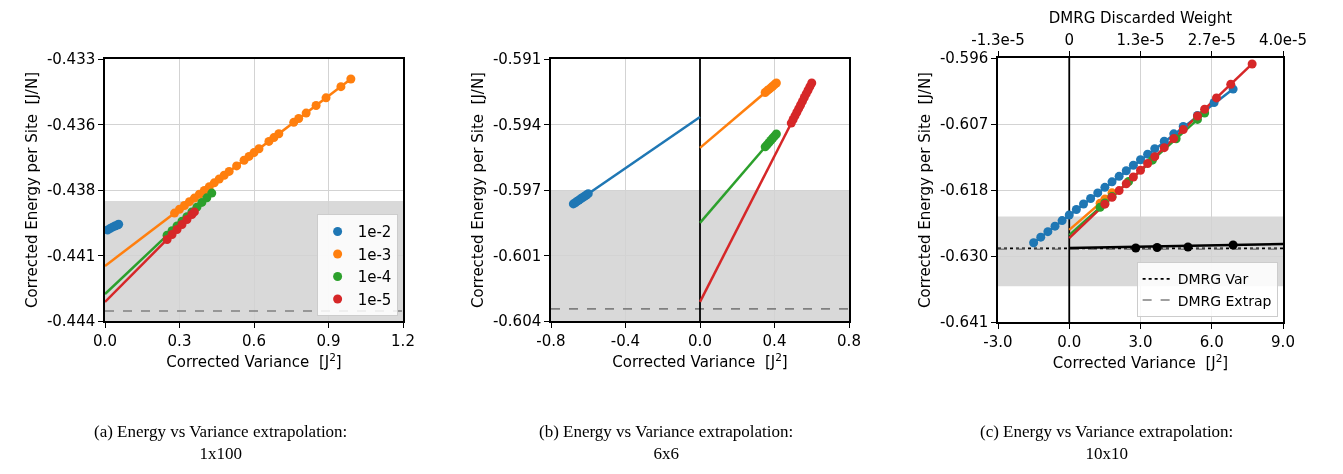 This screenshot has height=474, width=1343. I want to click on x-tick-label: -3.0, so click(998, 341).